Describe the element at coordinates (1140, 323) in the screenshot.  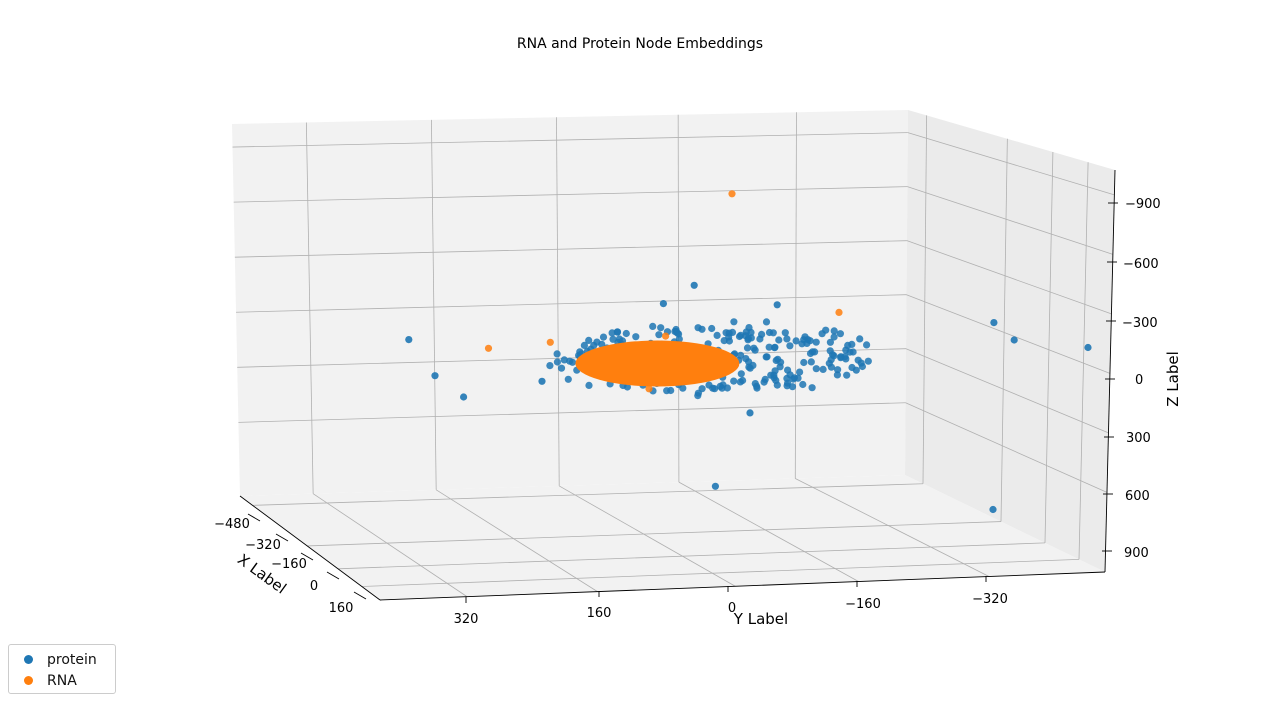
I see `z-tick-label: −300` at that location.